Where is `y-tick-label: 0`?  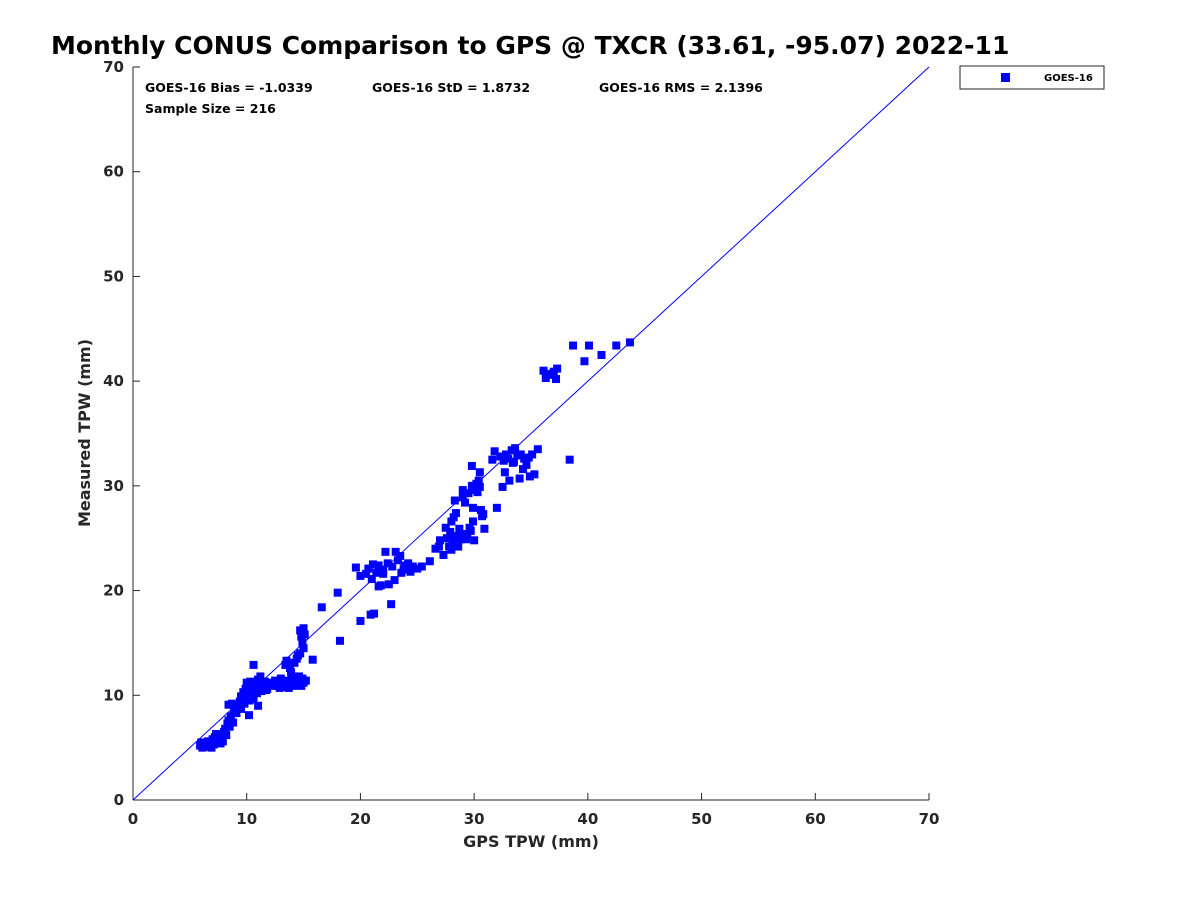 y-tick-label: 0 is located at coordinates (119, 800).